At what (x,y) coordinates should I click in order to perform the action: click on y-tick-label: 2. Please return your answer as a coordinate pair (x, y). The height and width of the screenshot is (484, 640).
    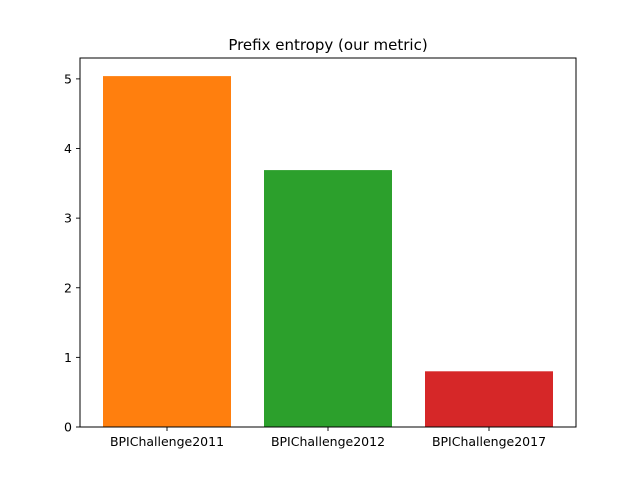
    Looking at the image, I should click on (68, 287).